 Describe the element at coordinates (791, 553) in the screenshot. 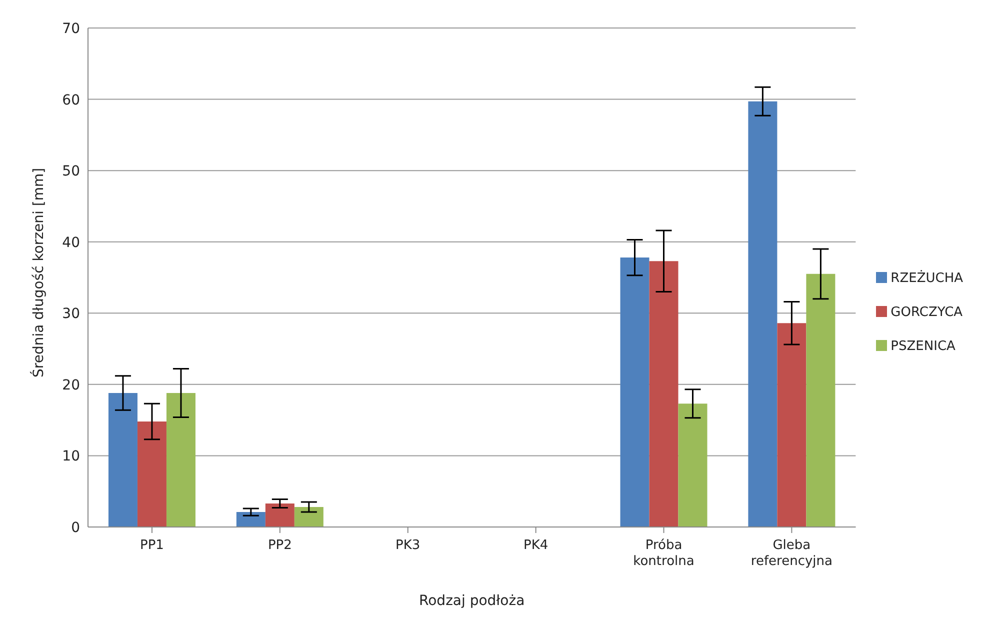

I see `x-tick-label: Gleba referencyjna` at that location.